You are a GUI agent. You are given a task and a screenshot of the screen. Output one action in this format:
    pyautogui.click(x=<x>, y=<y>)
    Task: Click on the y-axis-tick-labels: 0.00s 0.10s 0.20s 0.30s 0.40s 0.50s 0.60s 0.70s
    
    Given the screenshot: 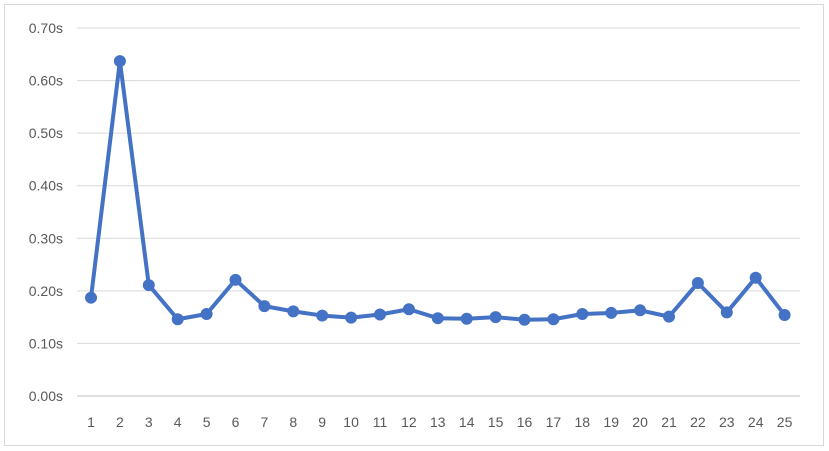 What is the action you would take?
    pyautogui.click(x=46, y=212)
    